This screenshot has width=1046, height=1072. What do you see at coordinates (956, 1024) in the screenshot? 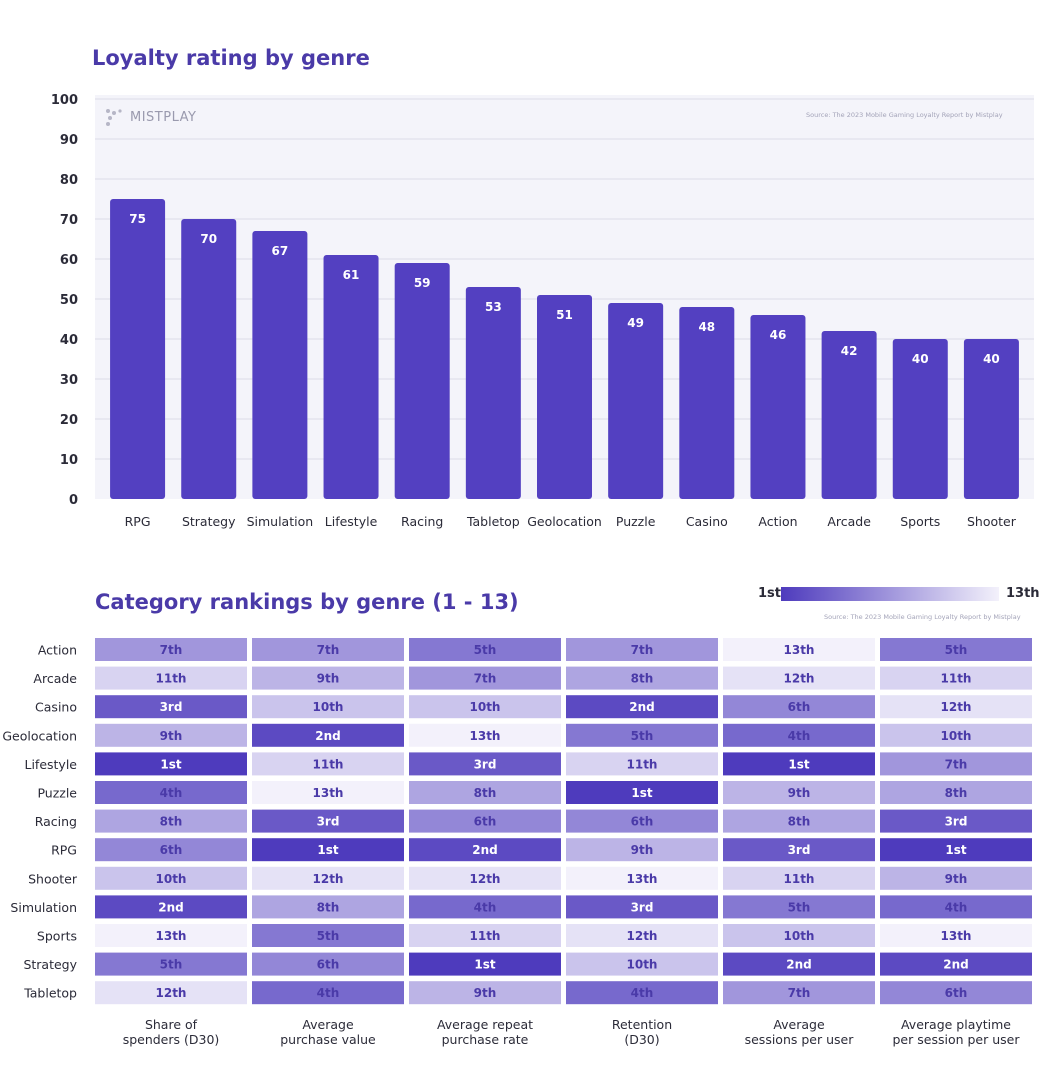
I see `column-label: Average playtime` at bounding box center [956, 1024].